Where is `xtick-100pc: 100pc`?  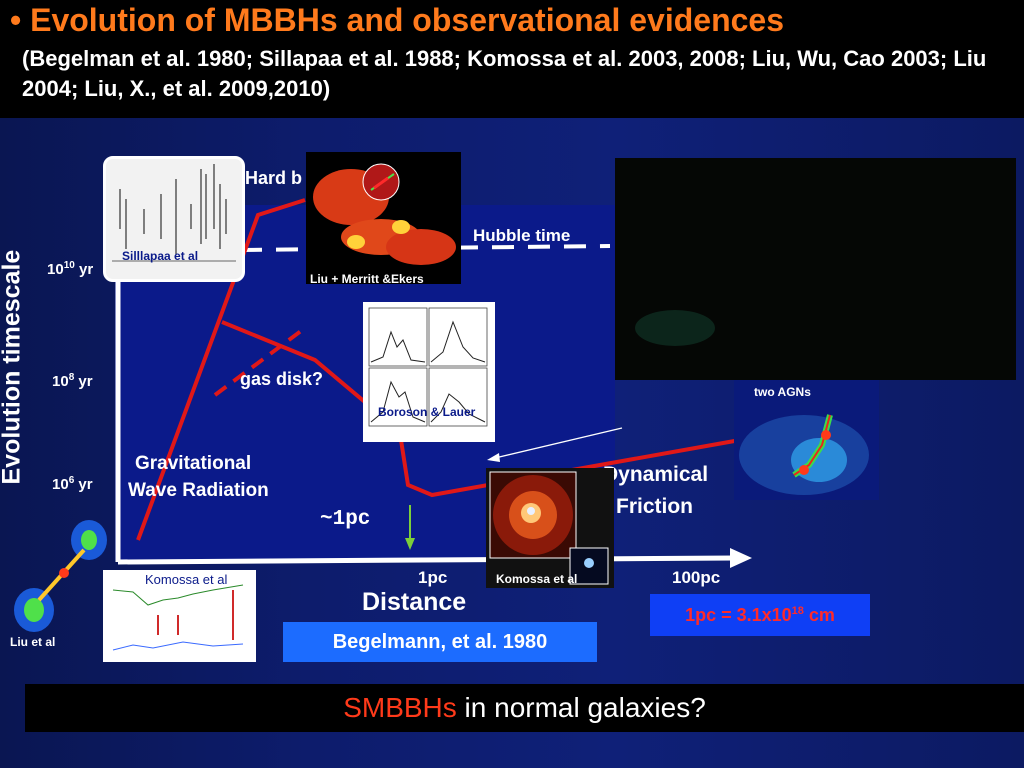 xtick-100pc: 100pc is located at coordinates (696, 577).